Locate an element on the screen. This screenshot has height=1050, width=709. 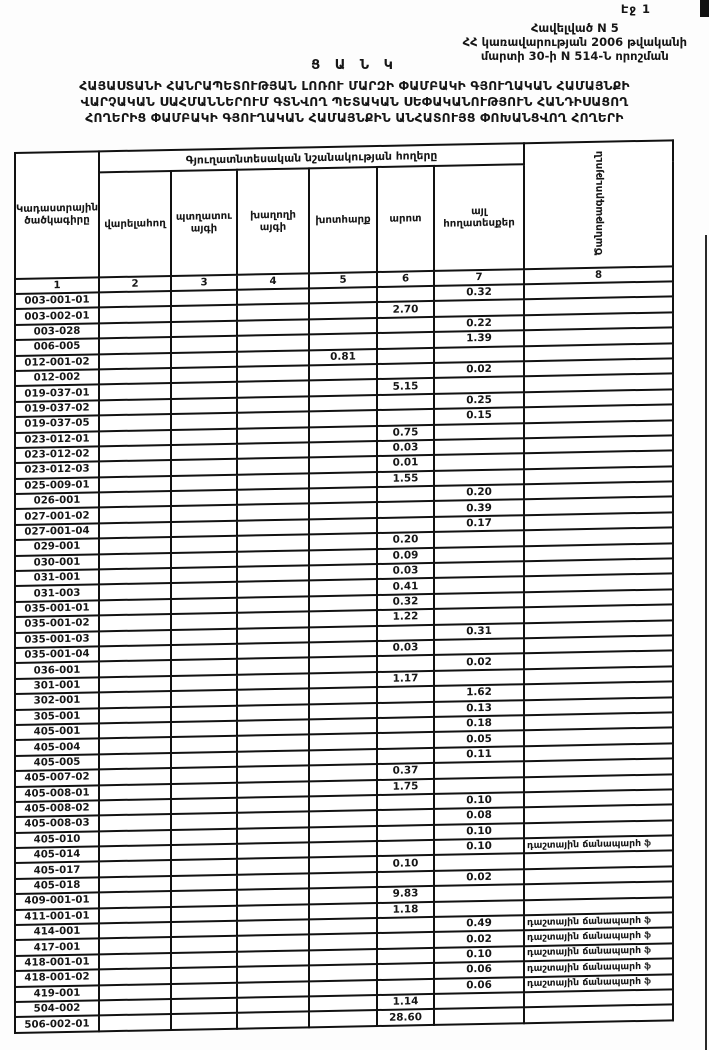
area-value-cell: 0.05 is located at coordinates (479, 739).